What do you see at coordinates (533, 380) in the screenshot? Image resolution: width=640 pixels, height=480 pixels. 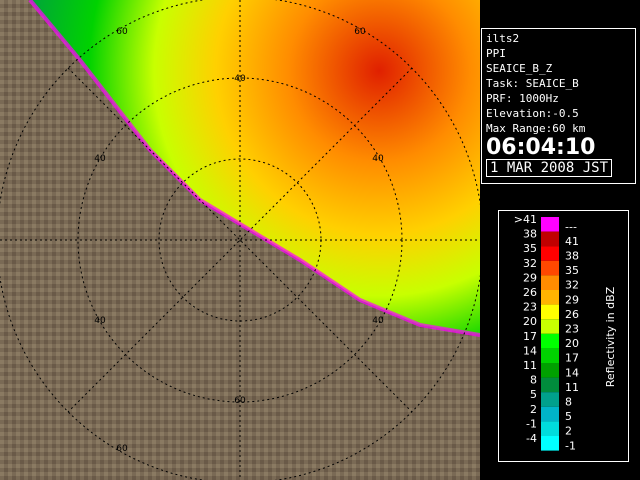 I see `legend-low: 8` at bounding box center [533, 380].